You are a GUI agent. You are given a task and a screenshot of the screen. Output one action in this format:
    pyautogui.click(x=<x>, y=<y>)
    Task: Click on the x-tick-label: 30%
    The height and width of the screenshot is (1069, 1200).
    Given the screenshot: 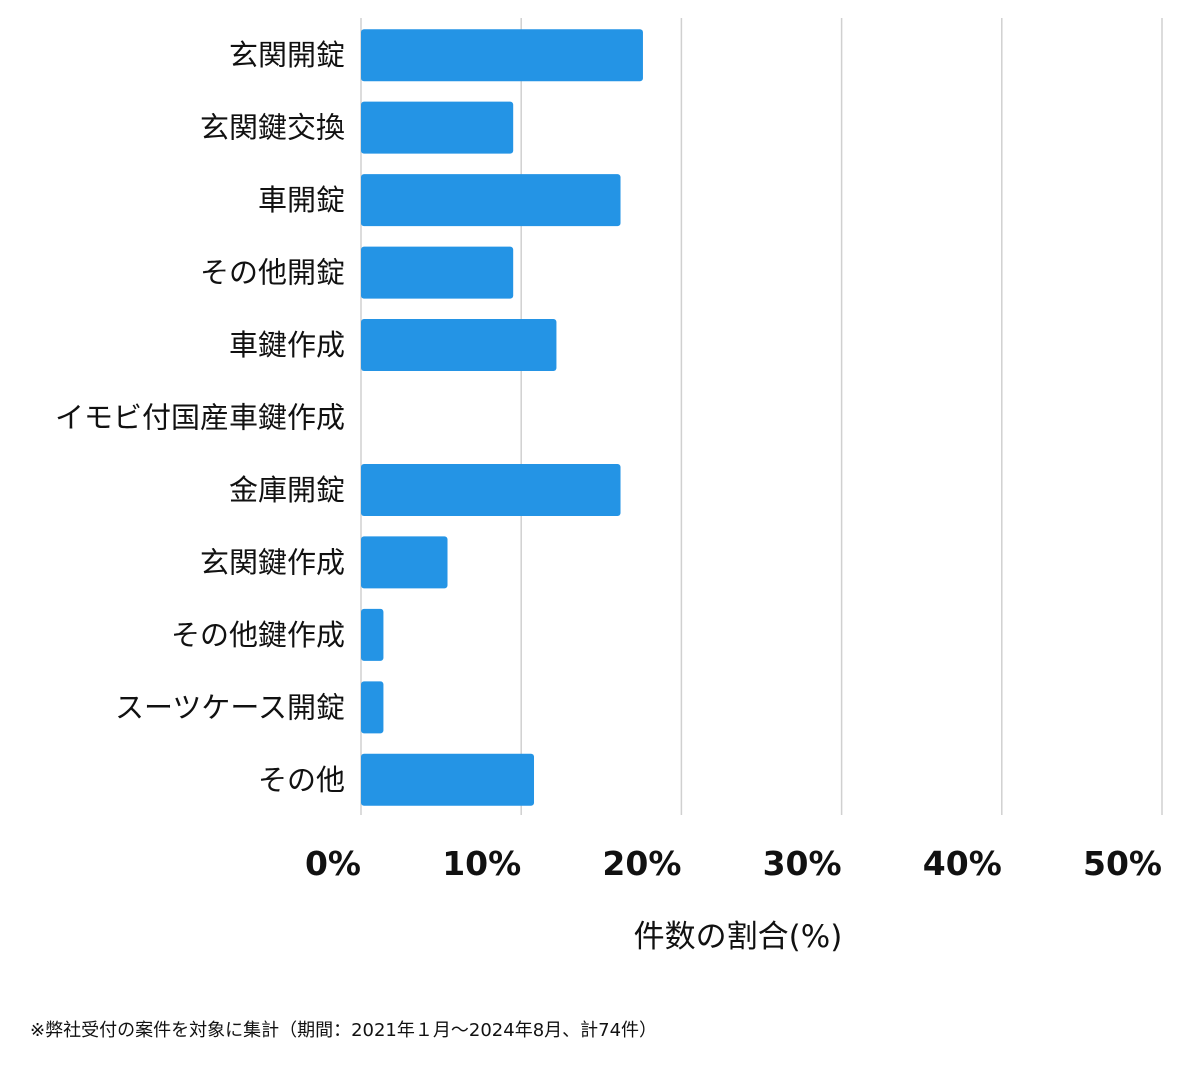 What is the action you would take?
    pyautogui.click(x=802, y=863)
    